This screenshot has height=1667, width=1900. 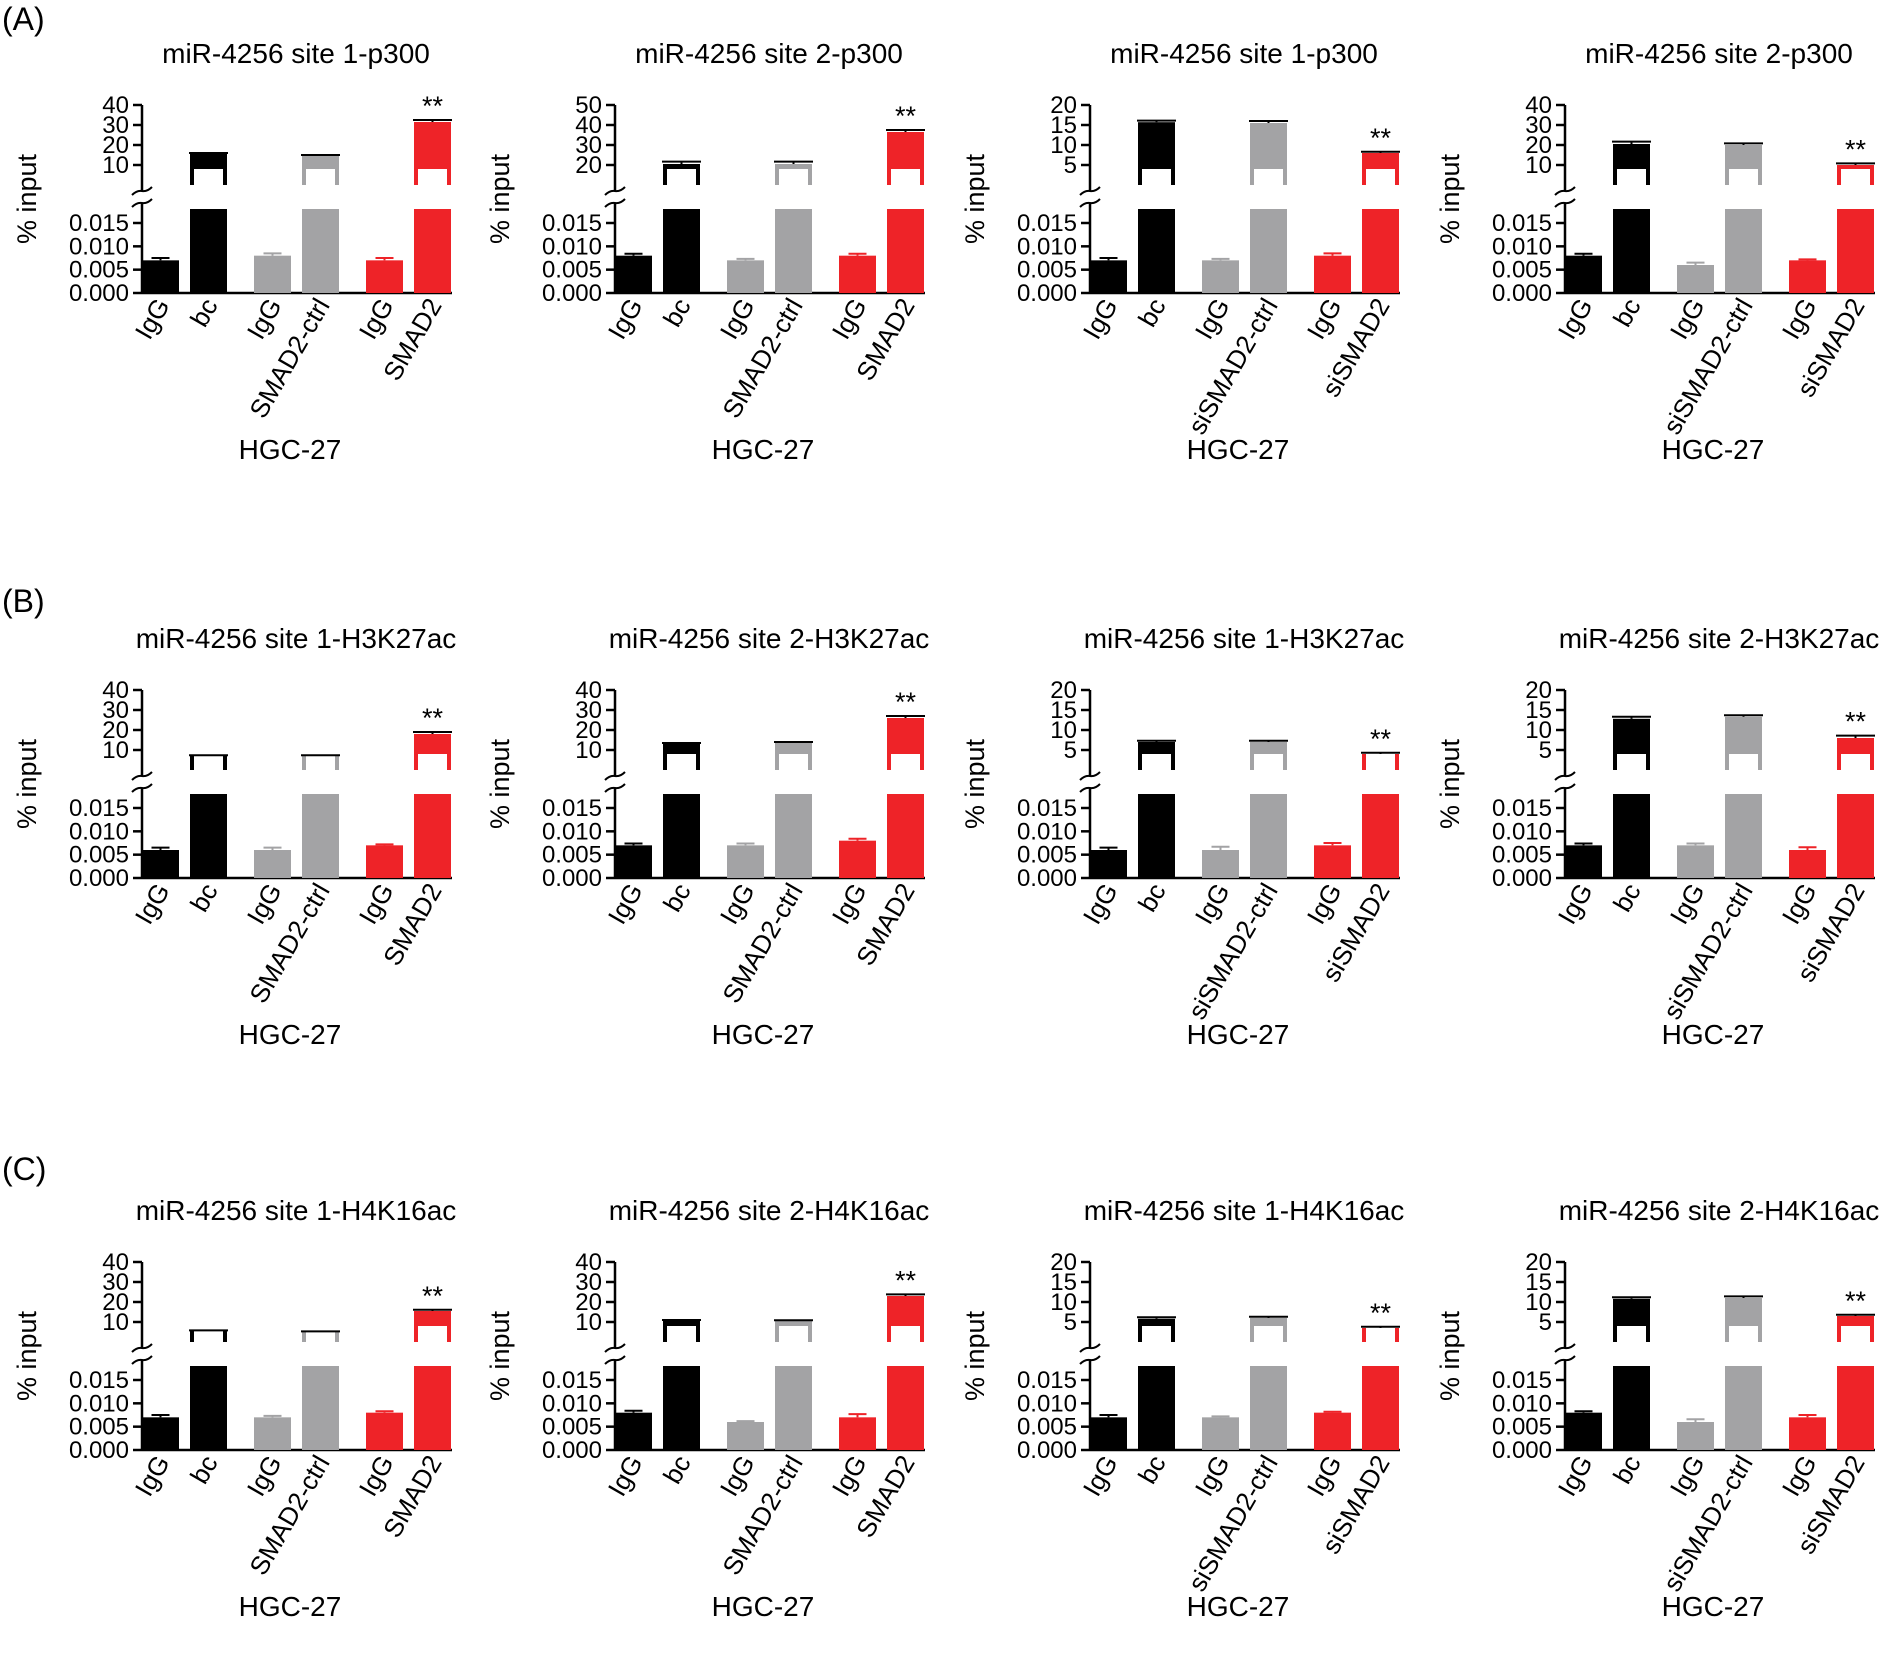 I want to click on chart-title: miR-4256 site 2-H3K27ac, so click(x=769, y=638).